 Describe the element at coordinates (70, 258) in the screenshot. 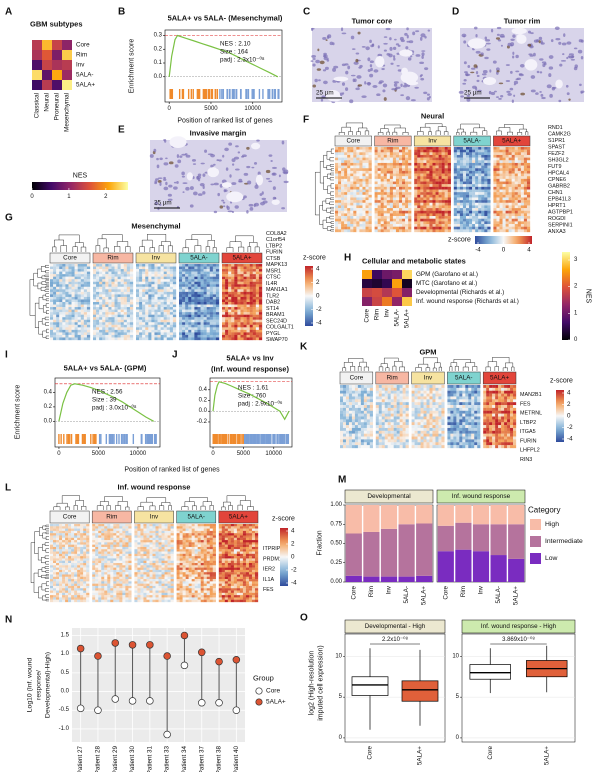

I see `group-bar` at that location.